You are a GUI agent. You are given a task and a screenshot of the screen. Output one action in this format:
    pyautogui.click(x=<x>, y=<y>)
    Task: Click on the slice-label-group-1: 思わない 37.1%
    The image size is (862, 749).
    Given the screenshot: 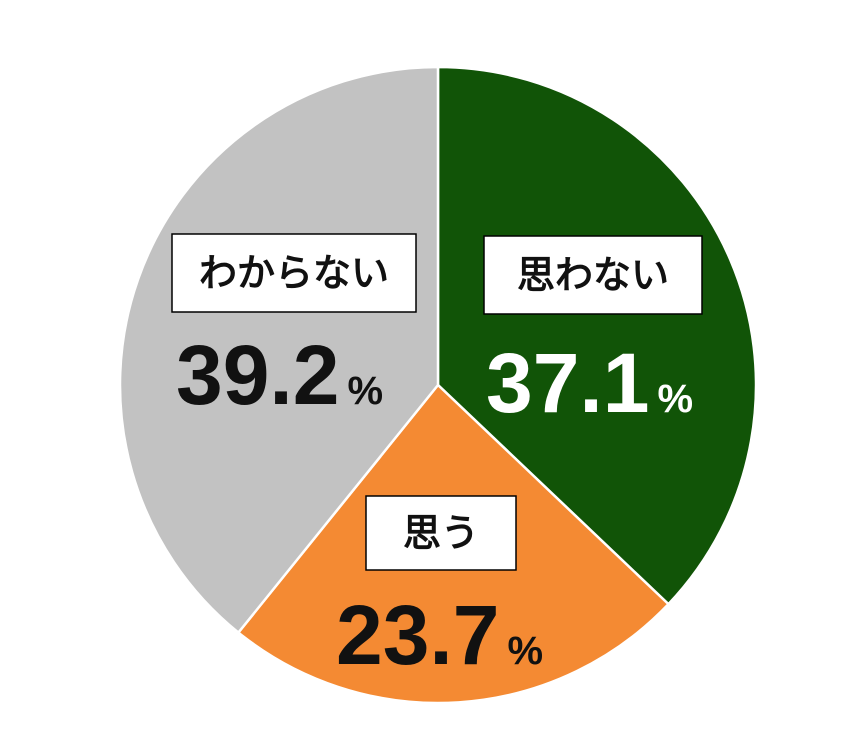 What is the action you would take?
    pyautogui.click(x=593, y=332)
    